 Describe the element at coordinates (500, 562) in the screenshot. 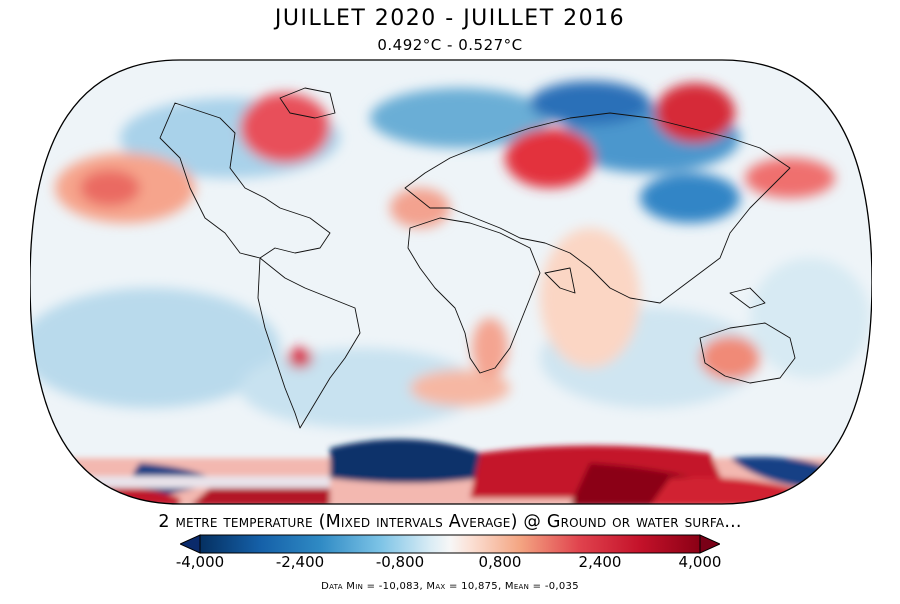

I see `colorbar-tick: 0,800` at that location.